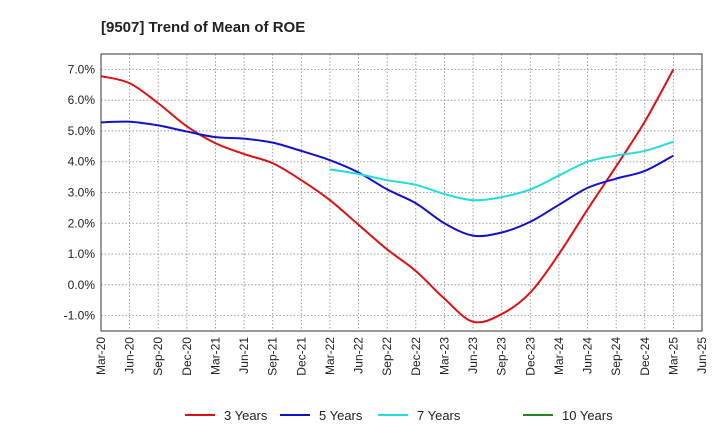  Describe the element at coordinates (82, 162) in the screenshot. I see `y-tick-label: 4.0%` at that location.